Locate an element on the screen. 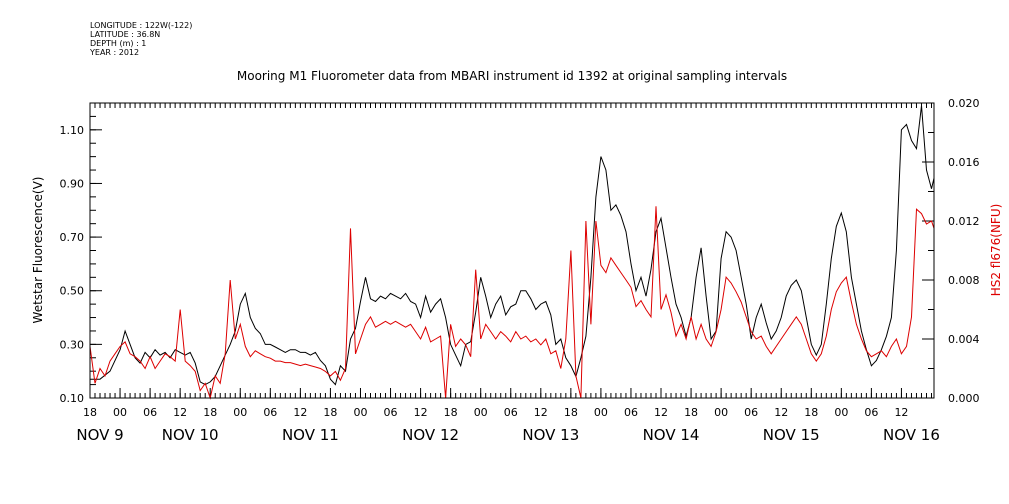 Image resolution: width=1009 pixels, height=504 pixels. meta-year: YEAR : 2012 is located at coordinates (115, 52).